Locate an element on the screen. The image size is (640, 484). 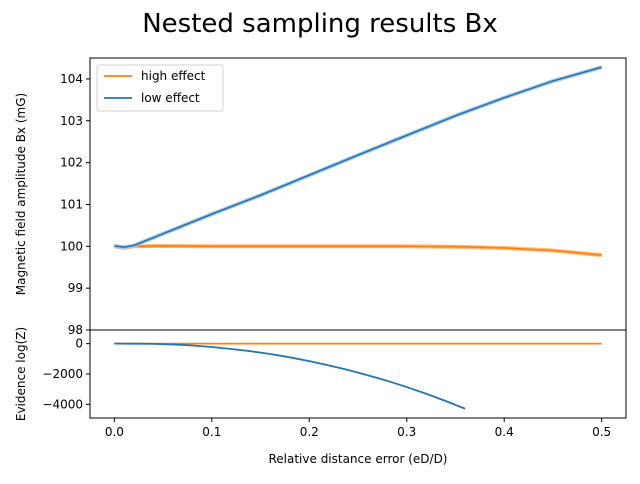
top-y-tick-label: 103 is located at coordinates (71, 121).